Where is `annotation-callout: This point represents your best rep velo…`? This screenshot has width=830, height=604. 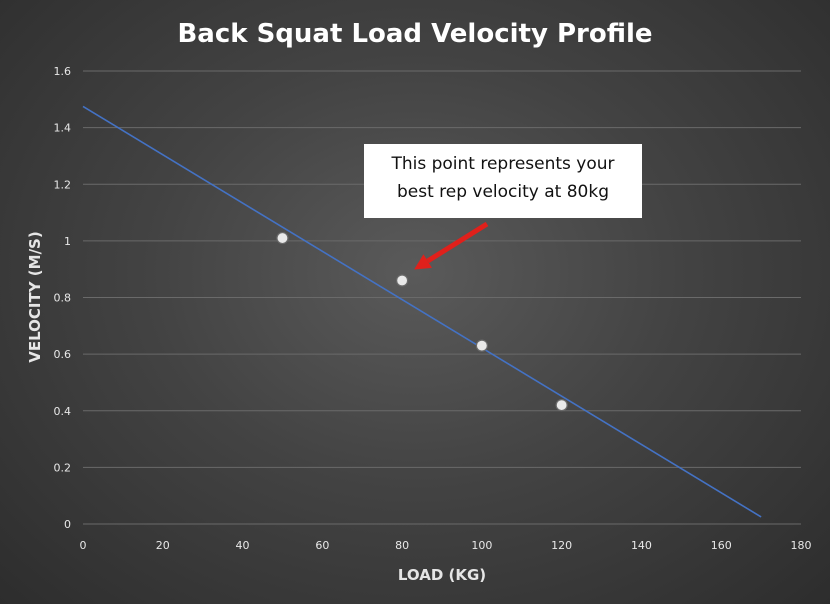
annotation-callout: This point represents your best rep velo… is located at coordinates (503, 181).